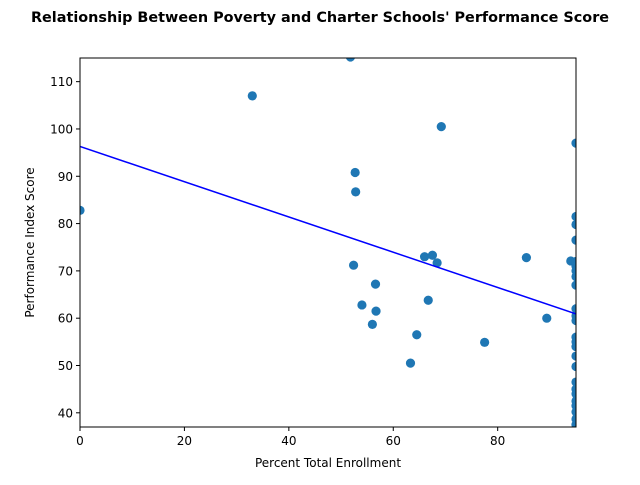 The image size is (640, 485). I want to click on x-axis-label: Percent Total Enrollment, so click(328, 463).